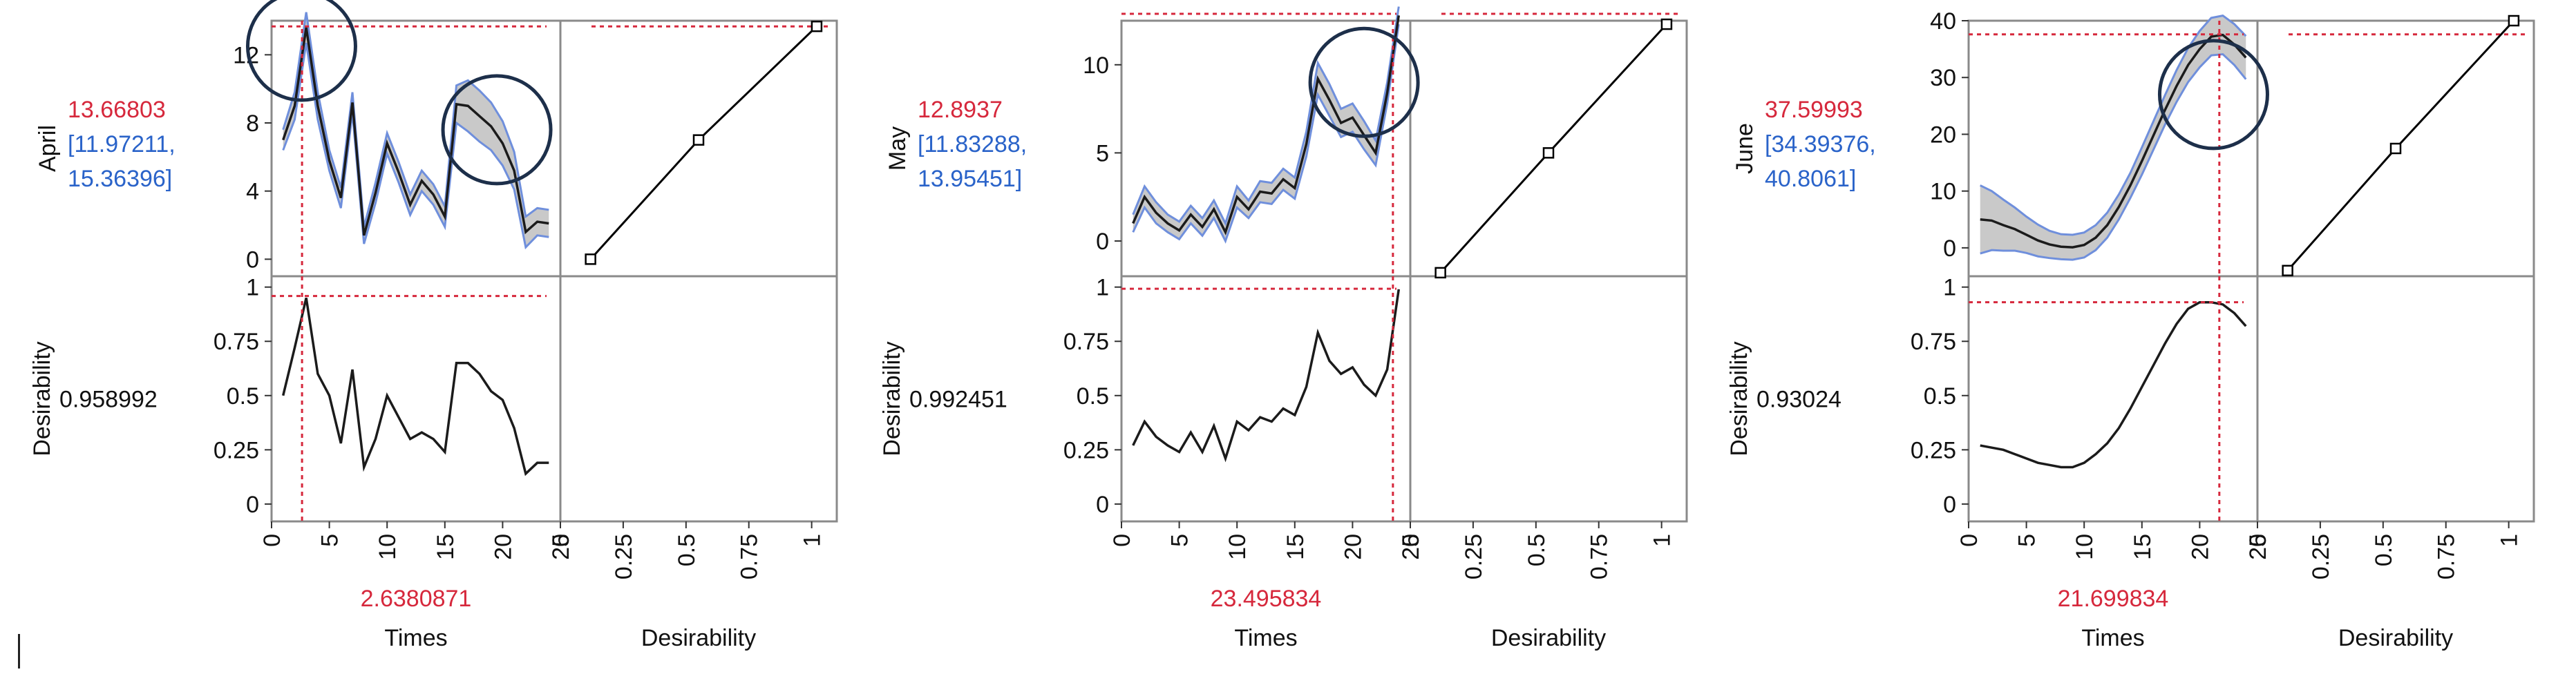  Describe the element at coordinates (415, 146) in the screenshot. I see `confidence-lower` at that location.